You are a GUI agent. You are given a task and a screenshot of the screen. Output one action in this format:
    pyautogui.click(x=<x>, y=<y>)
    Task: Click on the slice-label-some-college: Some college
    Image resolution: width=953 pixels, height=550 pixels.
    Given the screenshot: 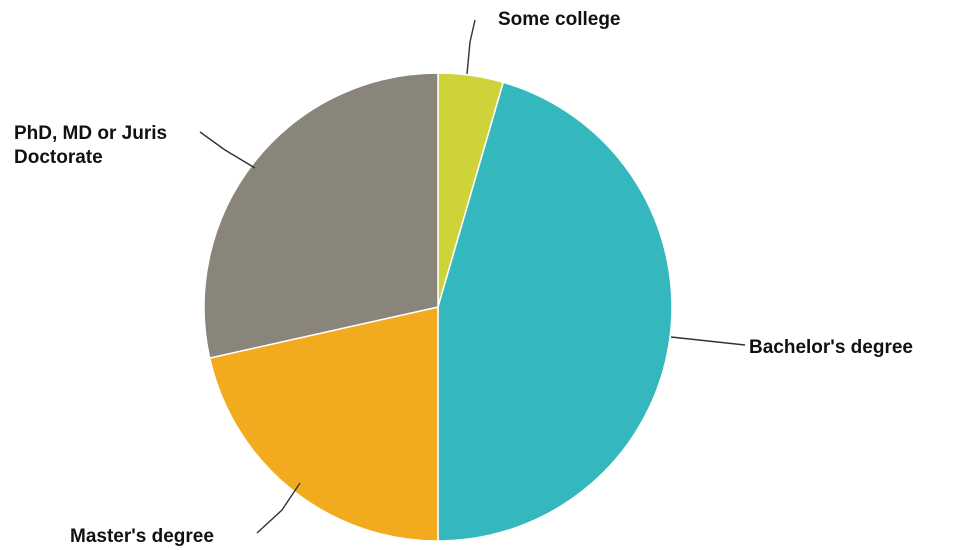 What is the action you would take?
    pyautogui.click(x=559, y=19)
    